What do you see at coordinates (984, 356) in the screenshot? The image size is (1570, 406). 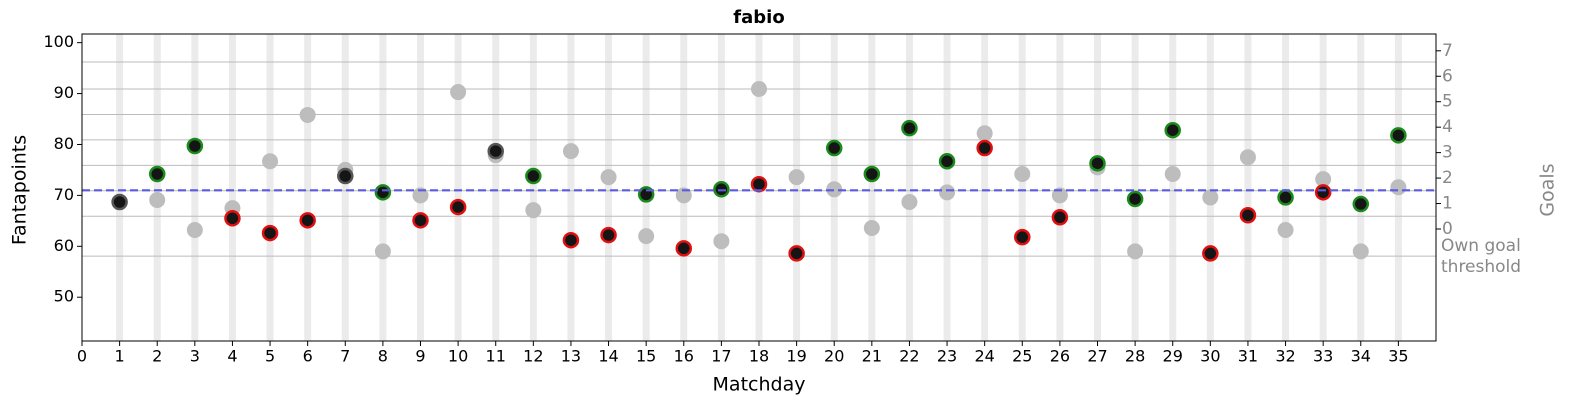 I see `x-tick-label: 24` at bounding box center [984, 356].